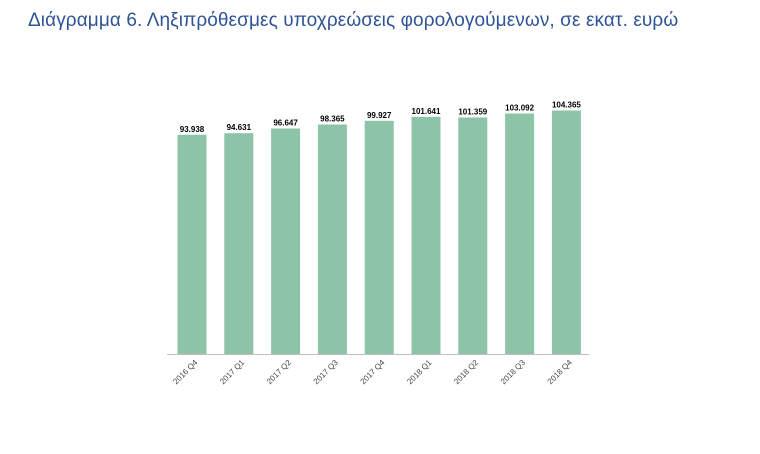 Image resolution: width=760 pixels, height=454 pixels. I want to click on x-tick-label: 2017 Q4, so click(373, 372).